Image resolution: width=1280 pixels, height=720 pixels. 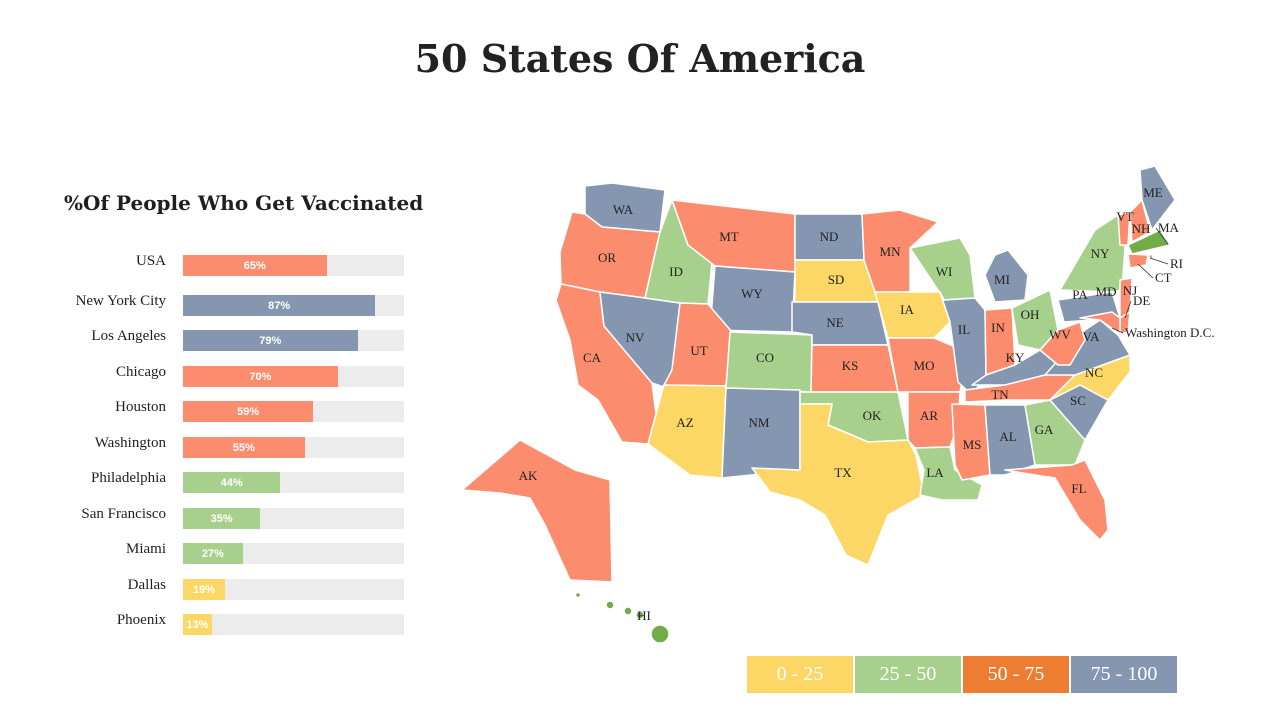 I want to click on callout-label: MA, so click(x=1169, y=227).